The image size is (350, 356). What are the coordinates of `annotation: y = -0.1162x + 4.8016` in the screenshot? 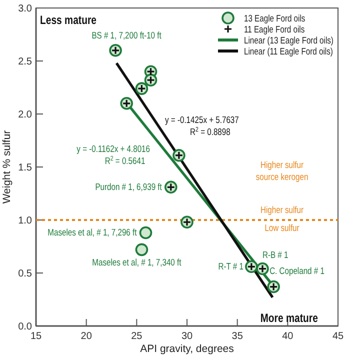 It's located at (113, 148).